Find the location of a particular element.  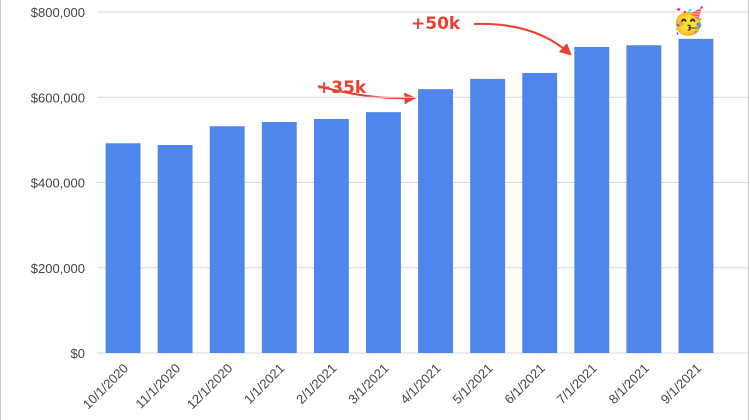

y-tick-label: $800,000 is located at coordinates (58, 12).